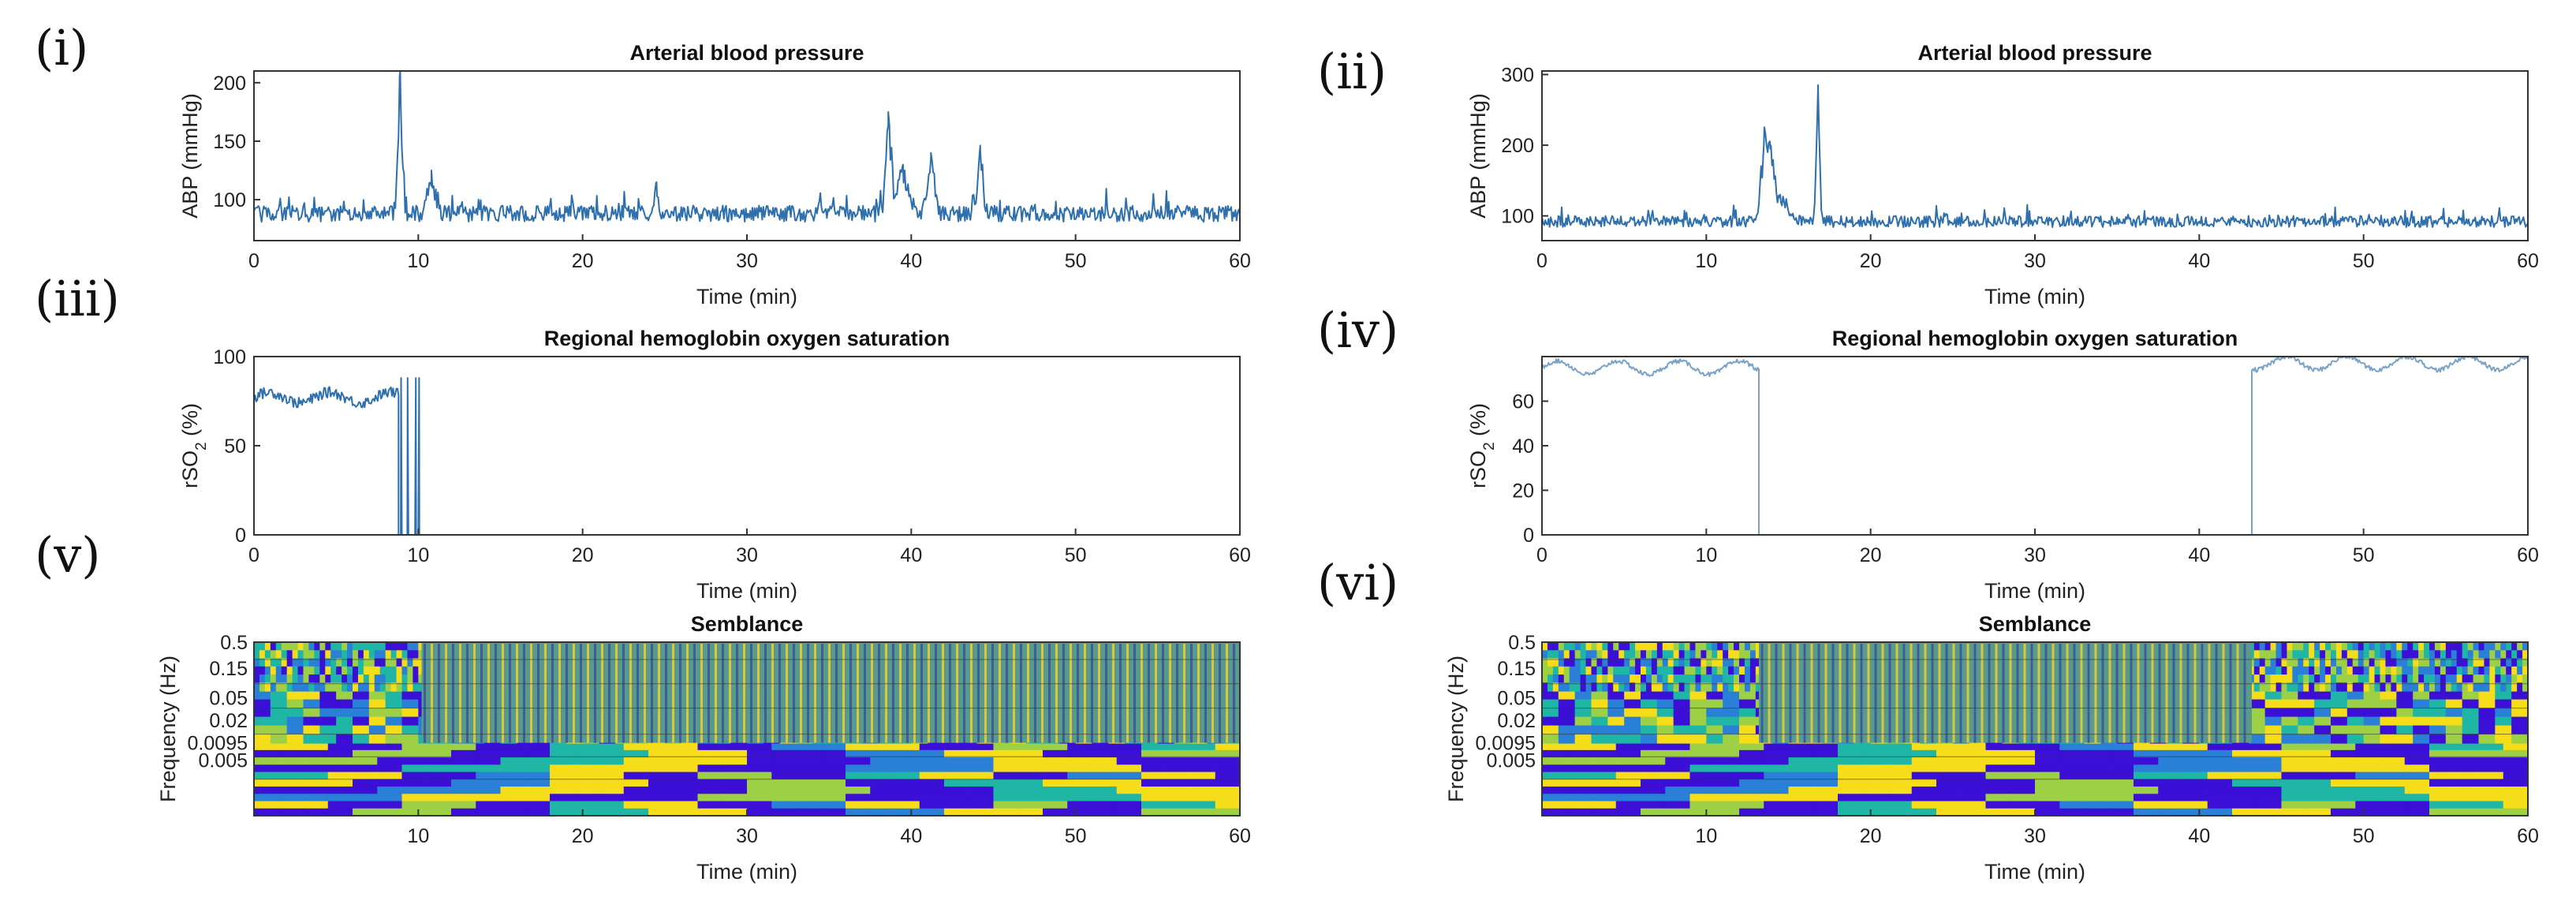  I want to click on x-tick-label: 30, so click(747, 261).